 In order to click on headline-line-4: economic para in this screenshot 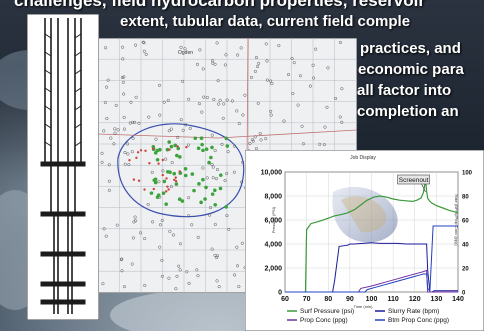, I will do `click(411, 69)`.